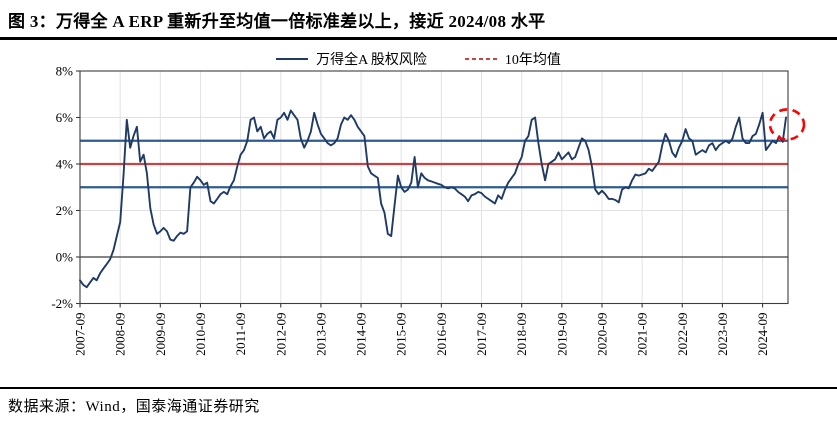 This screenshot has width=837, height=425. What do you see at coordinates (65, 257) in the screenshot?
I see `y-tick-label: 0%` at bounding box center [65, 257].